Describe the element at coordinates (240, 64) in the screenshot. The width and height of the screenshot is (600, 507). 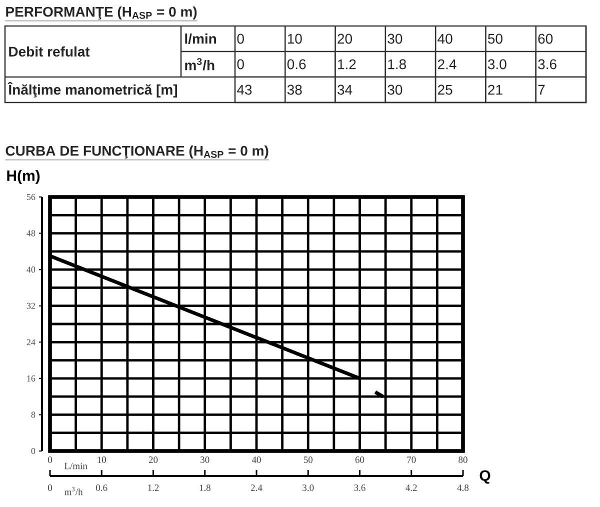
I see `data-label: 0` at that location.